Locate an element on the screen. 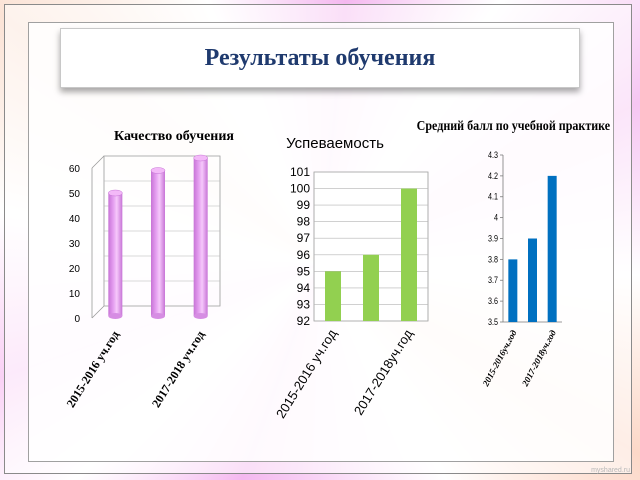  watermark: myshared.ru is located at coordinates (610, 470).